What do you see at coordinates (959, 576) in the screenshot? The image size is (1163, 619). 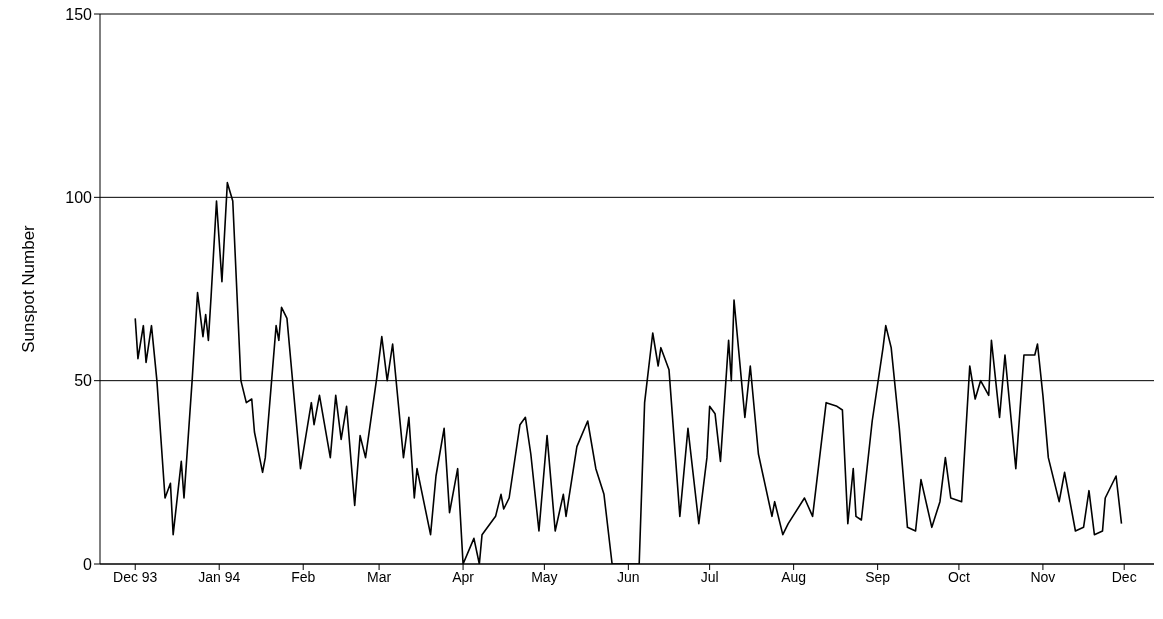 I see `x-tick-label: Oct` at bounding box center [959, 576].